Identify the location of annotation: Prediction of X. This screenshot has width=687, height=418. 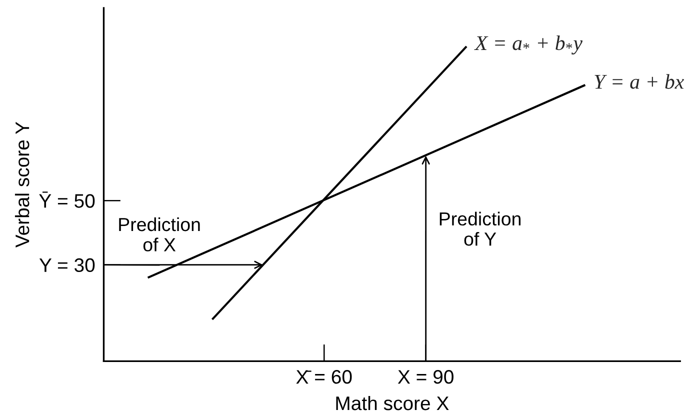
(159, 234).